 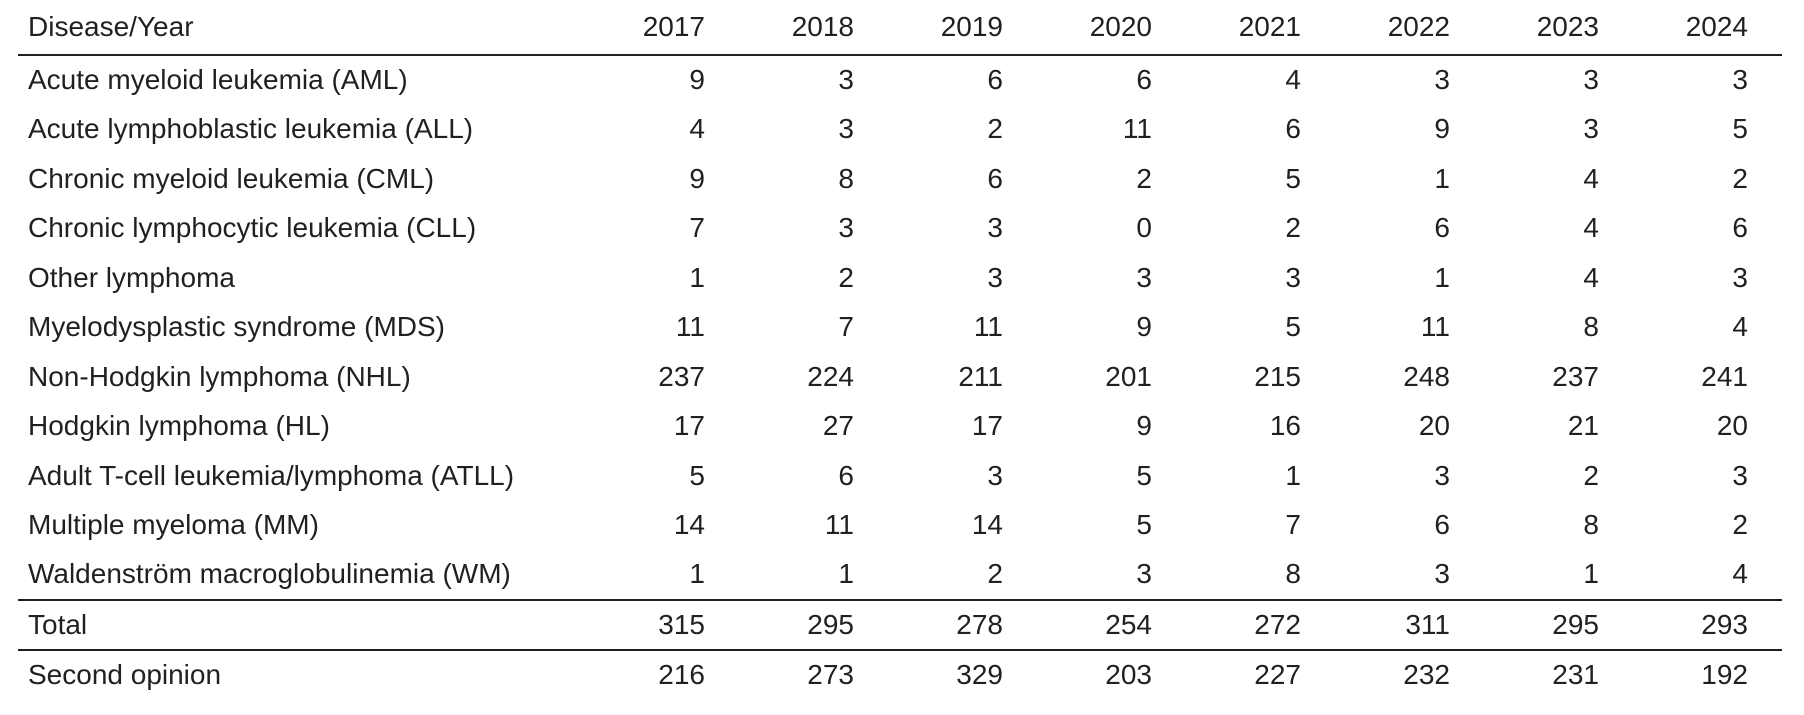 I want to click on value-cell-2024: 2, so click(x=1740, y=525).